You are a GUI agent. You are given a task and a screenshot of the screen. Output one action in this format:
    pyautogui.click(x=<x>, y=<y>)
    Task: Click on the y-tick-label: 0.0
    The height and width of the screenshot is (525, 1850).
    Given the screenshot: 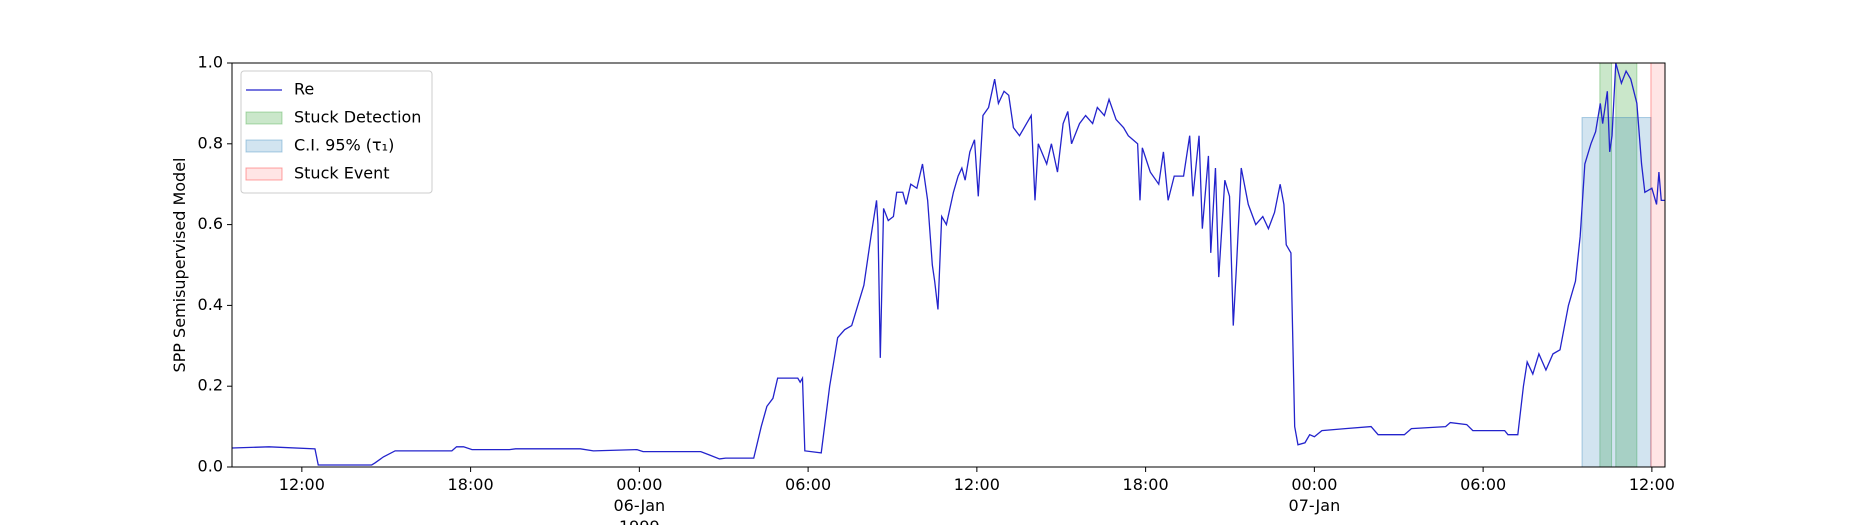 What is the action you would take?
    pyautogui.click(x=210, y=466)
    